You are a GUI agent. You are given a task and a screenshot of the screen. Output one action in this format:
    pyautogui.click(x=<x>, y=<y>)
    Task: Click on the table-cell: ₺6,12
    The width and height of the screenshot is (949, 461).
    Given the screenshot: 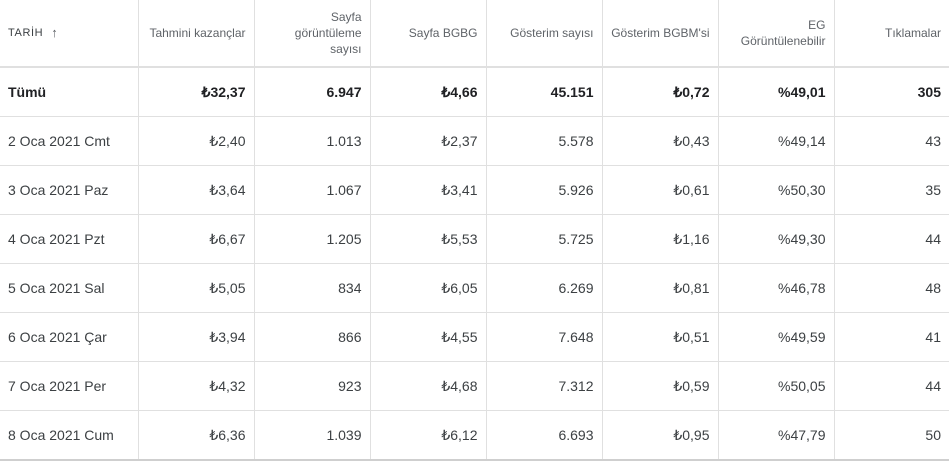 What is the action you would take?
    pyautogui.click(x=428, y=435)
    